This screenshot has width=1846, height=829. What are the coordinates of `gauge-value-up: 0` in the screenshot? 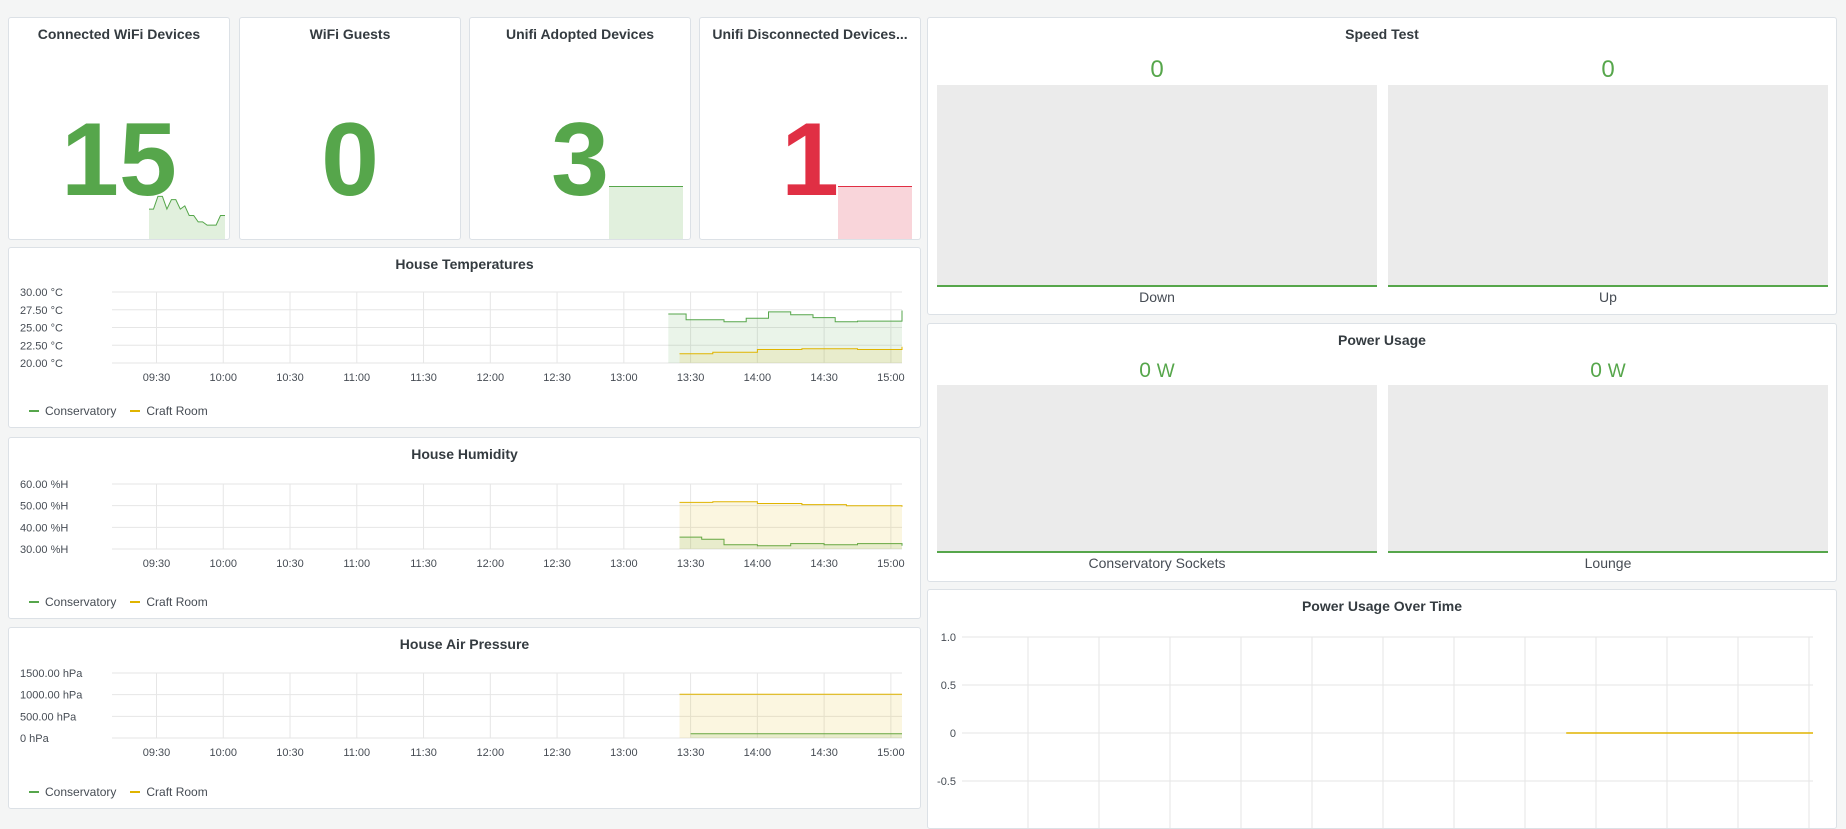 It's located at (1608, 69).